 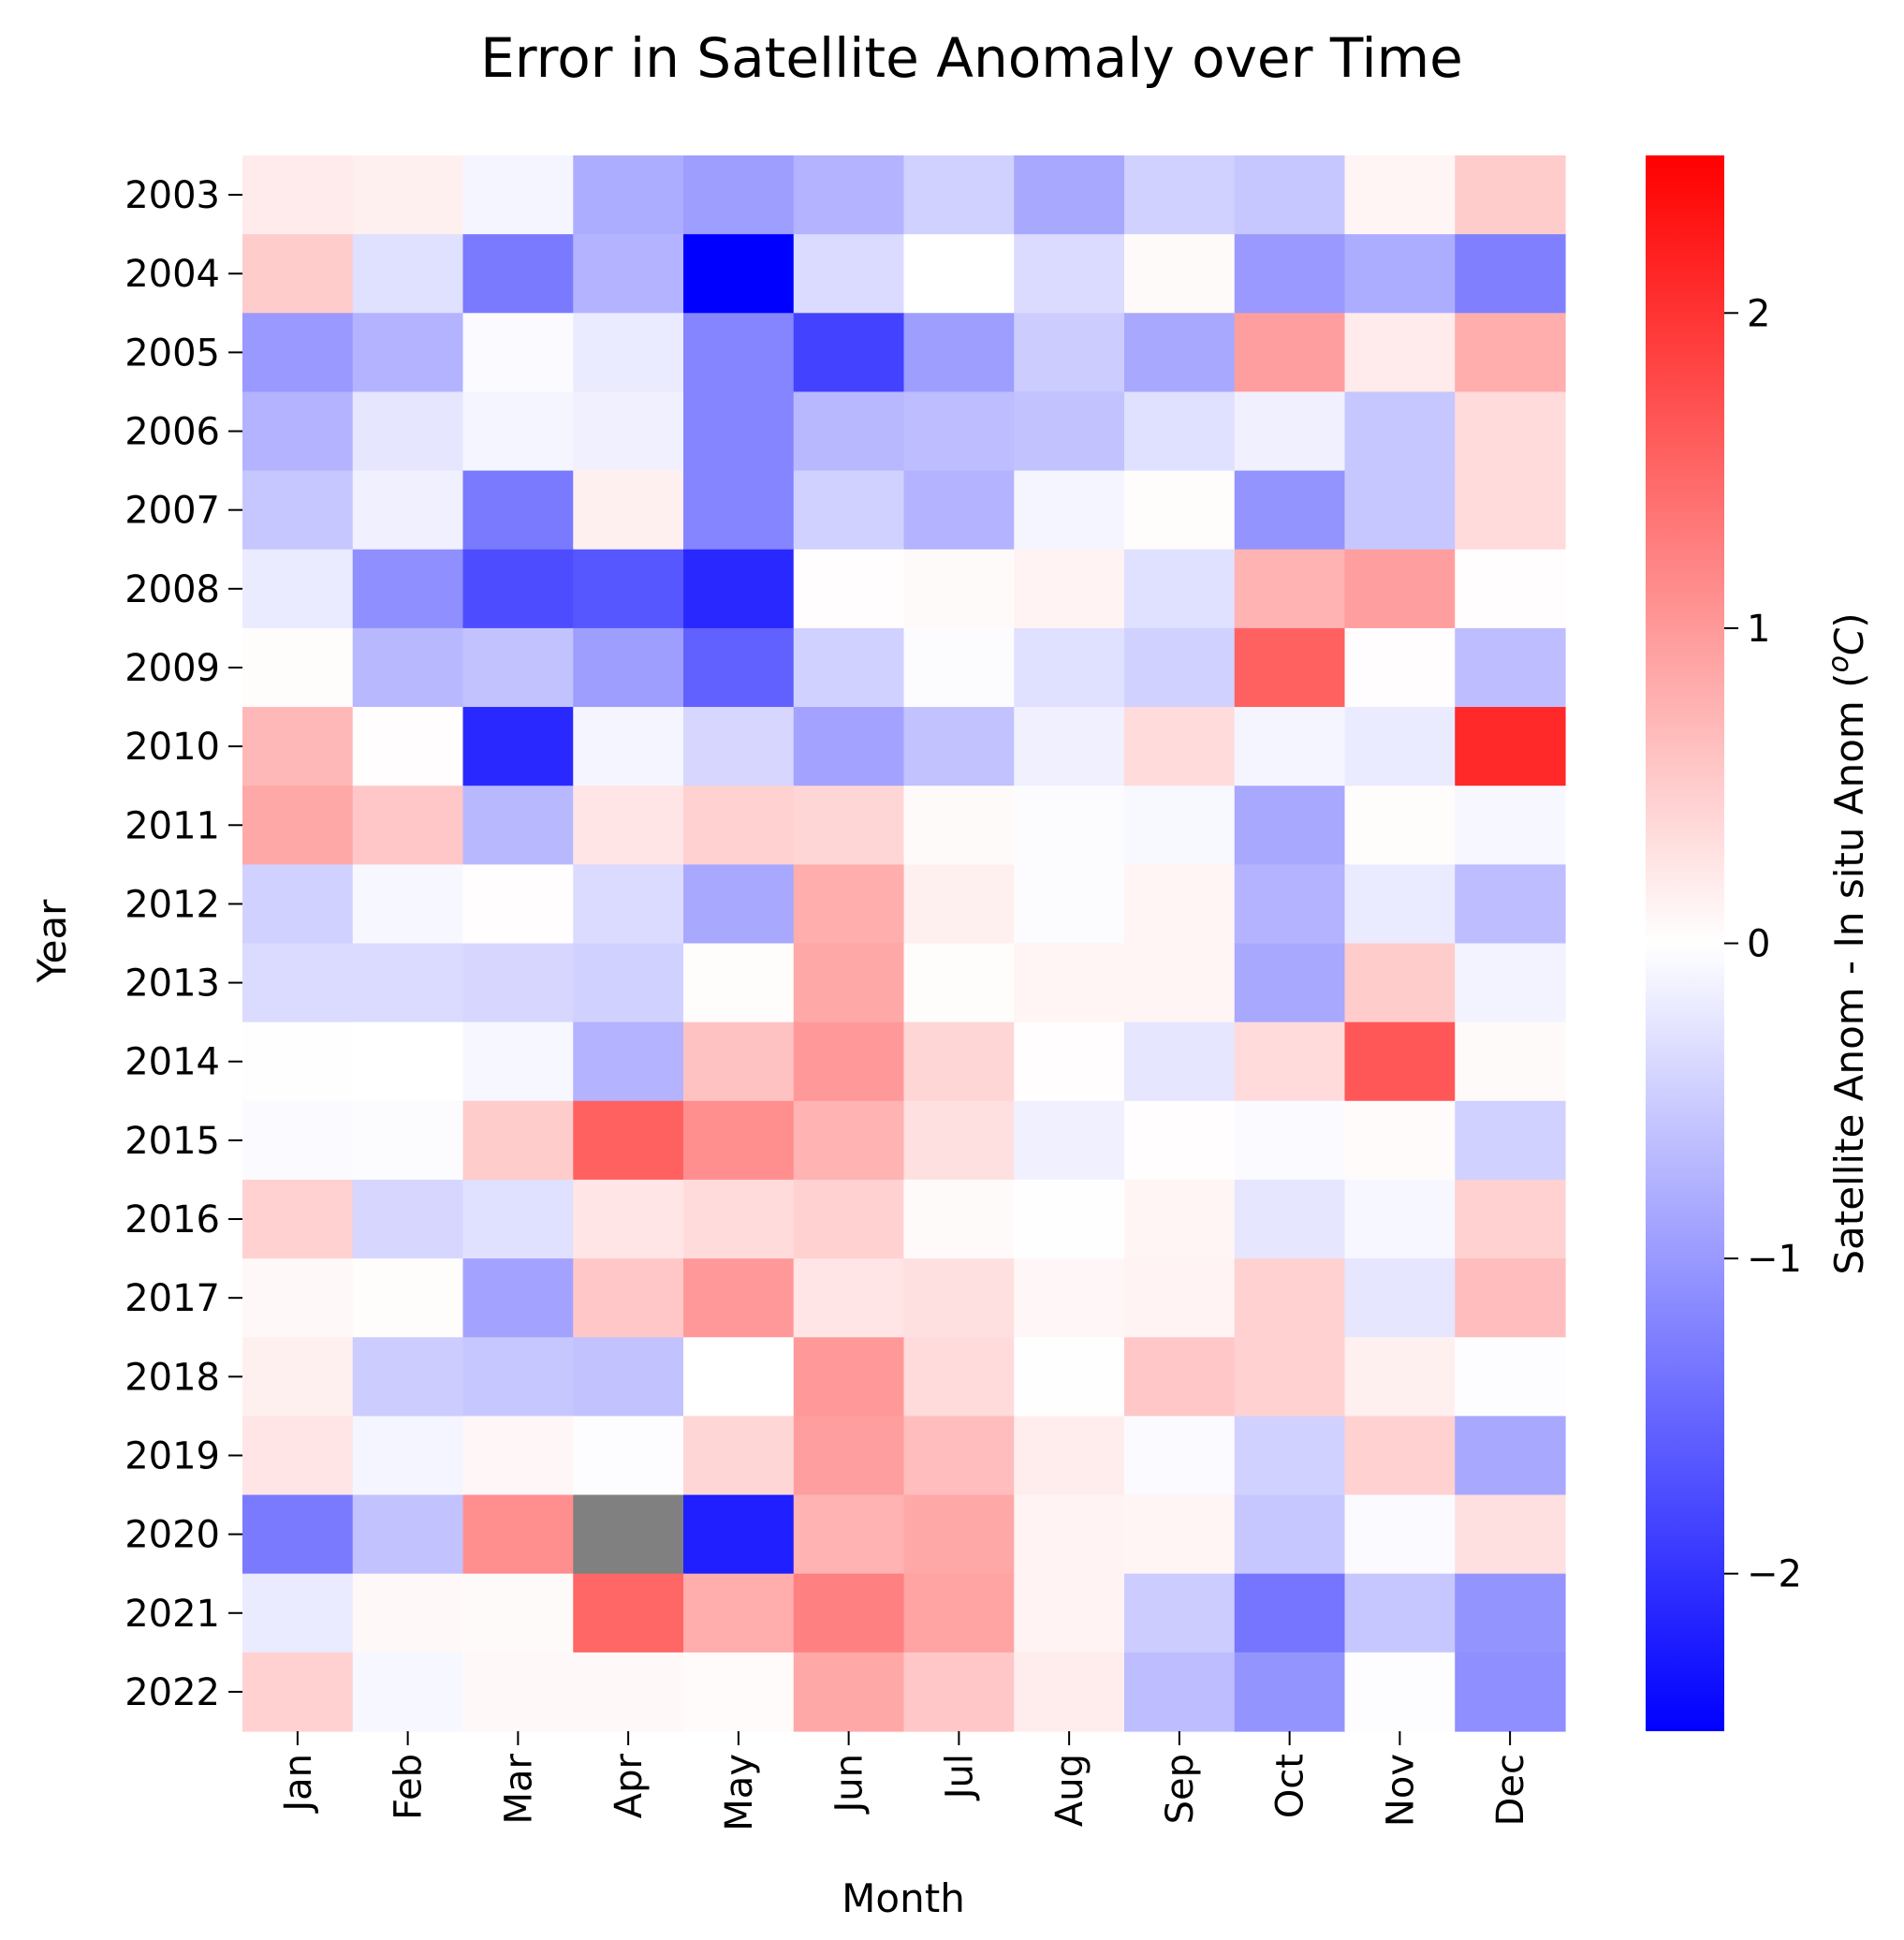 I want to click on x-tick-label: Jun, so click(x=849, y=1784).